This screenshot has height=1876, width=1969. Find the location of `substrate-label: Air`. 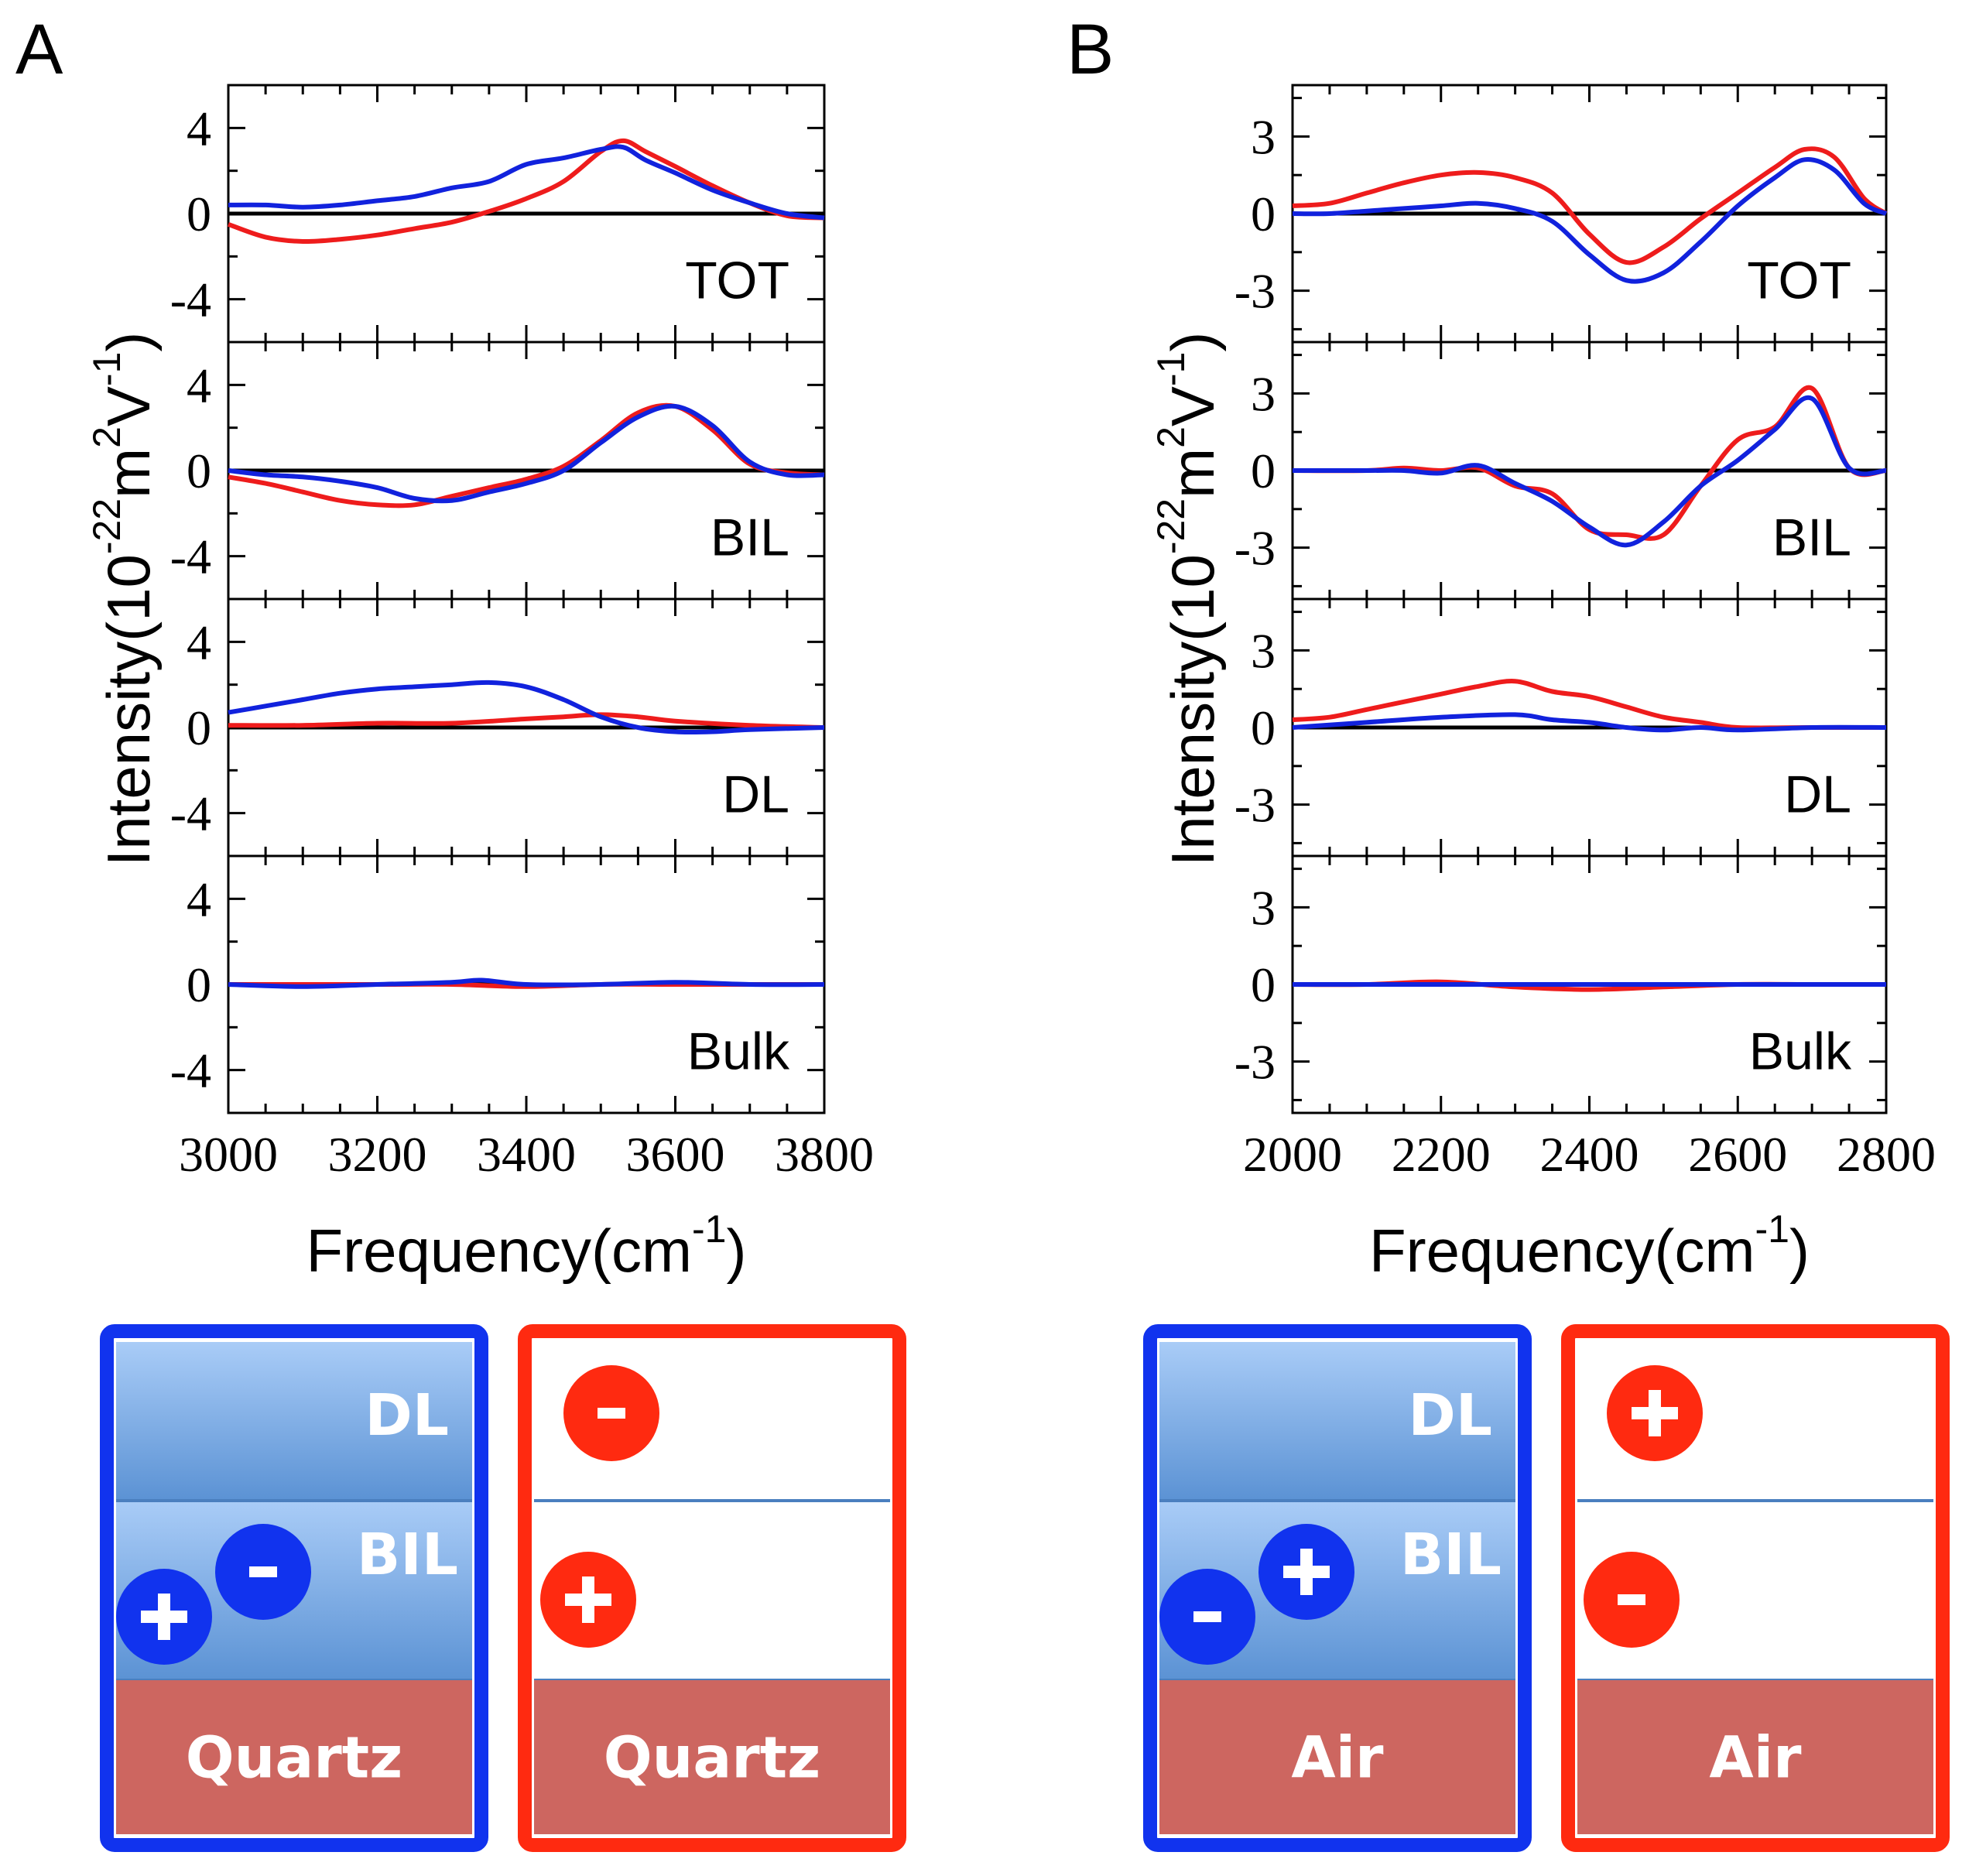

substrate-label: Air is located at coordinates (1755, 1758).